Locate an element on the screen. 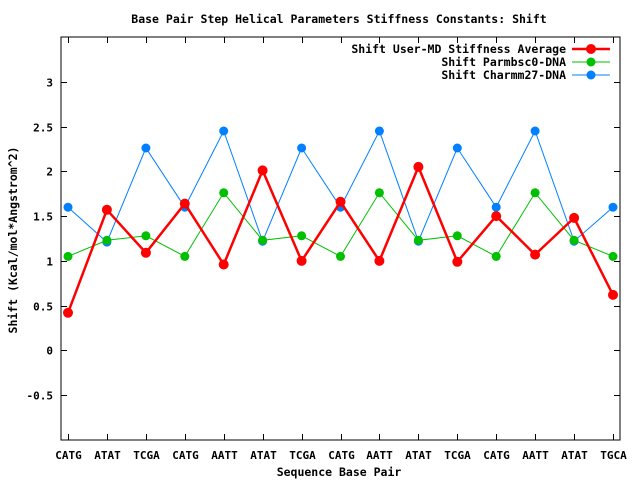 This screenshot has height=480, width=640. y-tick-label: 1 is located at coordinates (49, 262).